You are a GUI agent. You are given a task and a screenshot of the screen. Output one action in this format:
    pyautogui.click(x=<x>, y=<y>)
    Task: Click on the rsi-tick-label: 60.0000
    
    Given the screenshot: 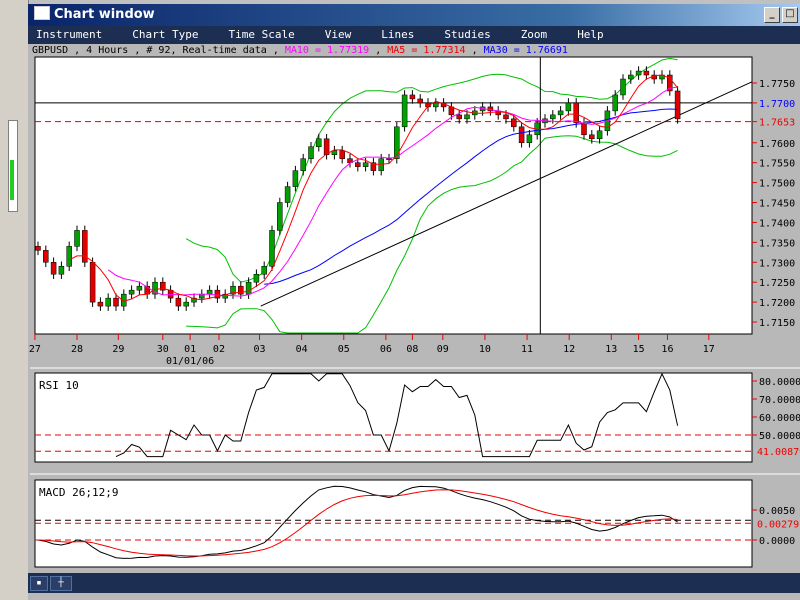 What is the action you would take?
    pyautogui.click(x=779, y=418)
    